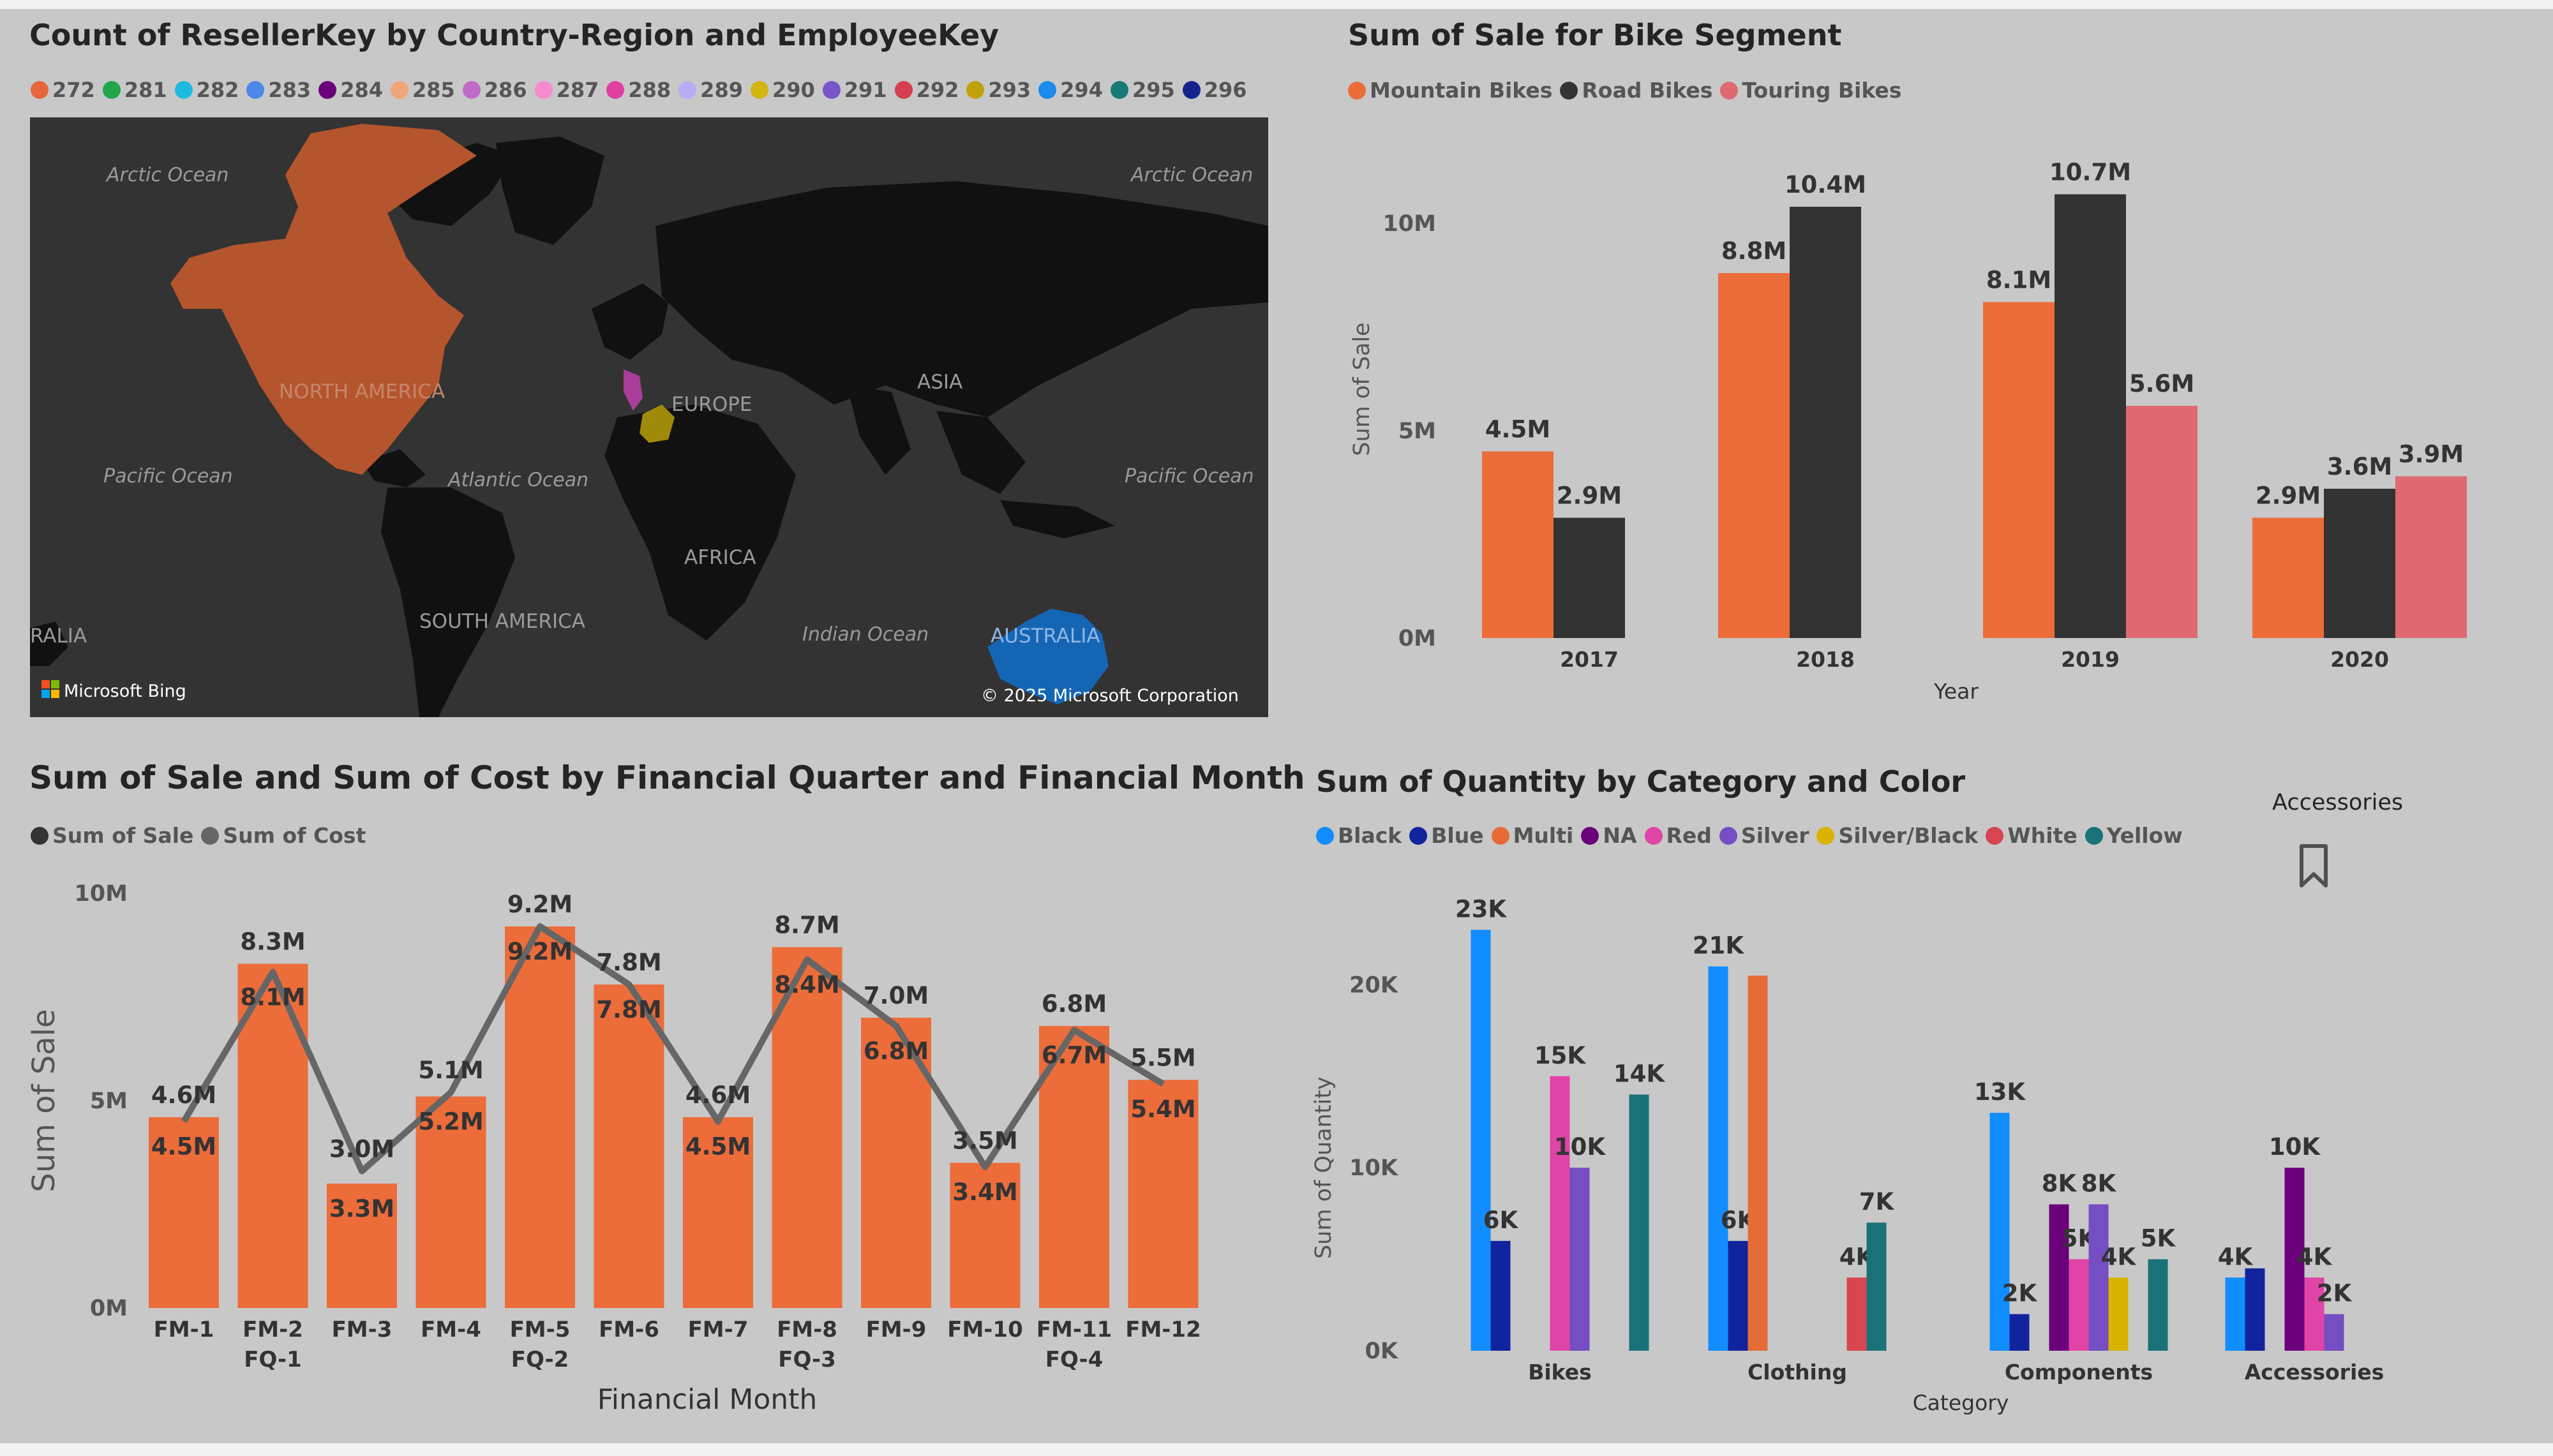 The width and height of the screenshot is (2553, 1456). I want to click on map-legend-item: 289, so click(711, 90).